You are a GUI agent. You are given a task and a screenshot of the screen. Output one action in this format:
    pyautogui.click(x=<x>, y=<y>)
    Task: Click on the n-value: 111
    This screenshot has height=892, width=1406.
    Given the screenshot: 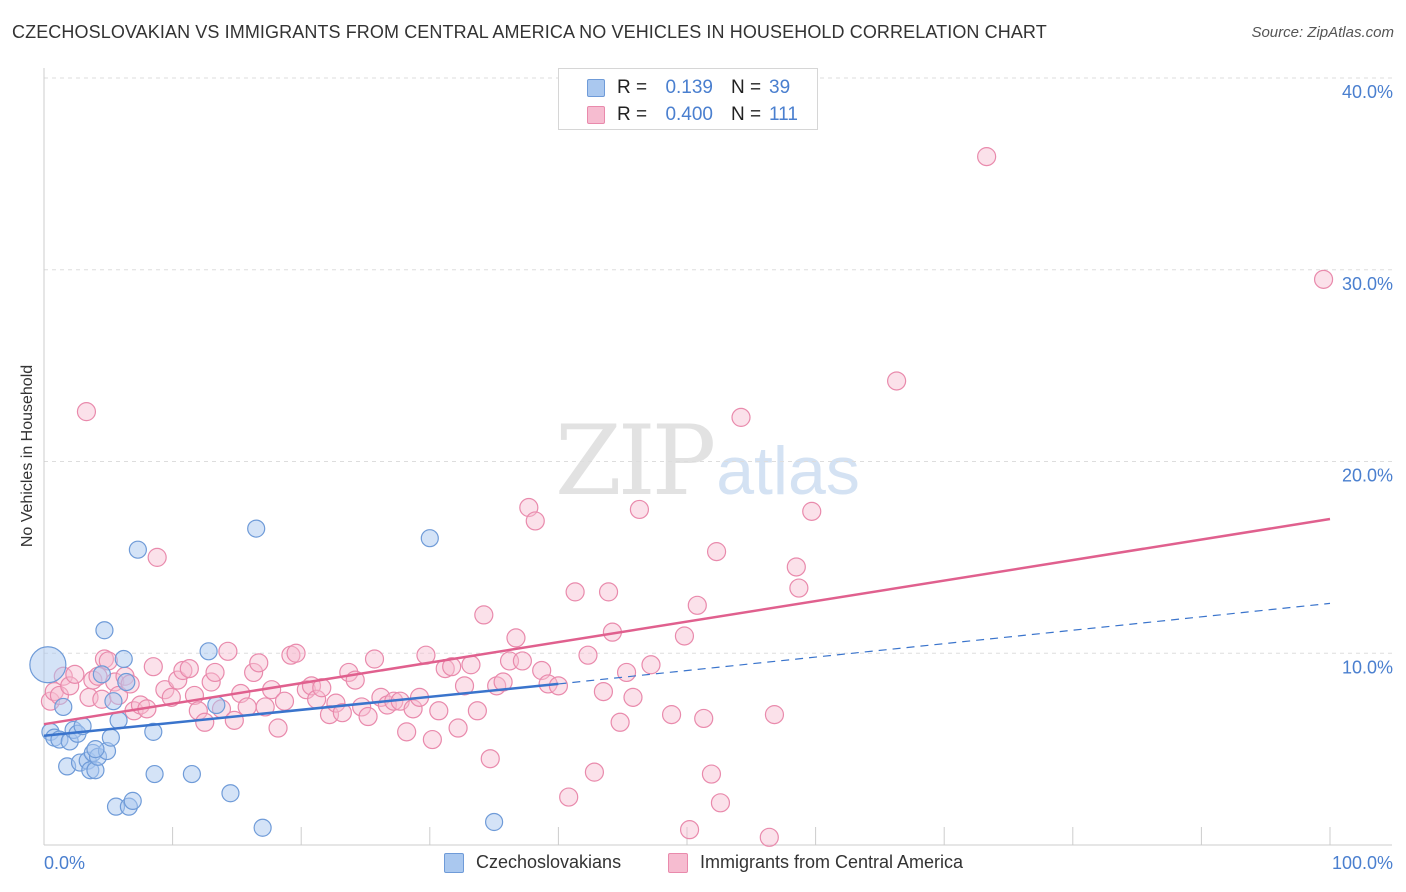 What is the action you would take?
    pyautogui.click(x=783, y=114)
    